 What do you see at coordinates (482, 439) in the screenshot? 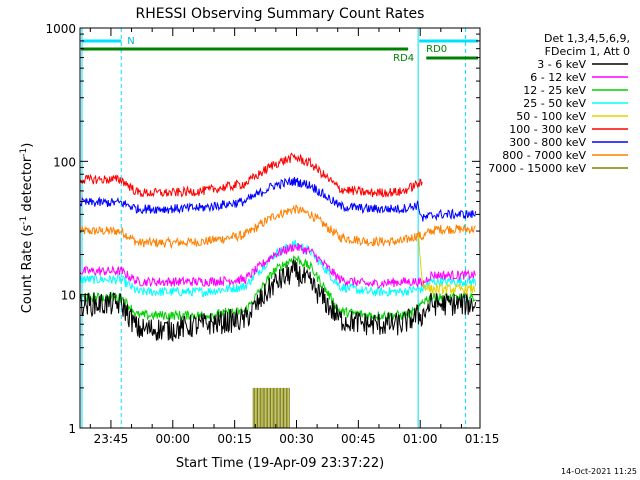
I see `x-tick-label-6: 01:15` at bounding box center [482, 439].